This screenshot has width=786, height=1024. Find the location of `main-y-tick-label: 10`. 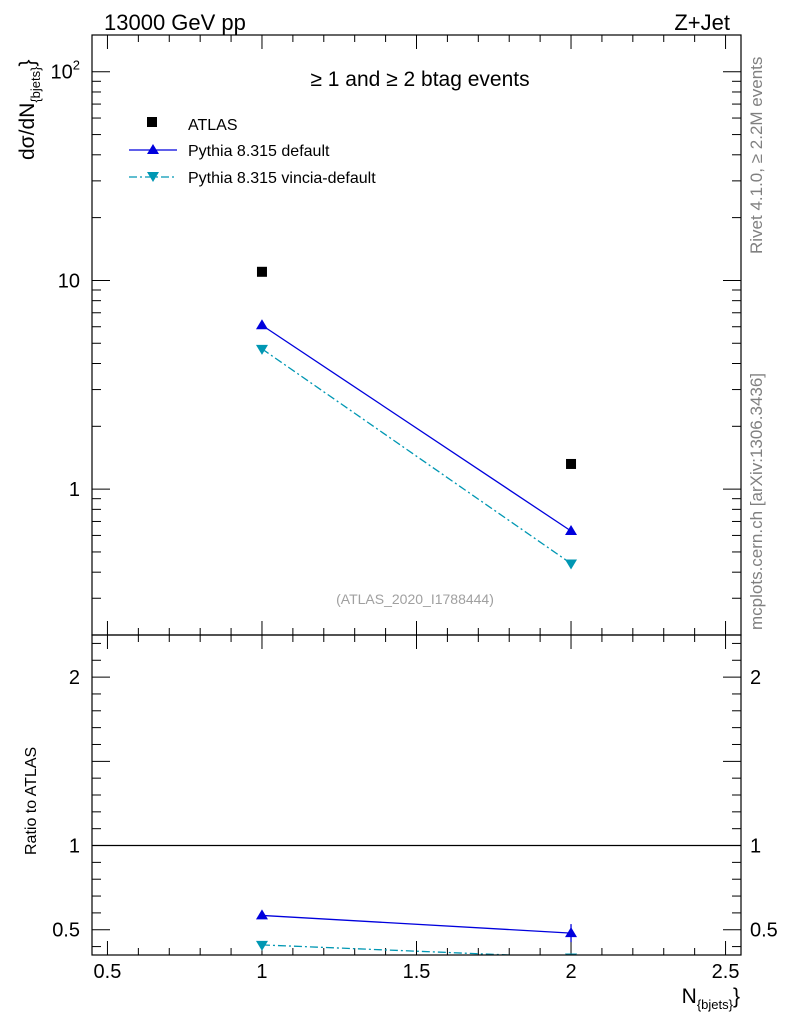

main-y-tick-label: 10 is located at coordinates (69, 281).